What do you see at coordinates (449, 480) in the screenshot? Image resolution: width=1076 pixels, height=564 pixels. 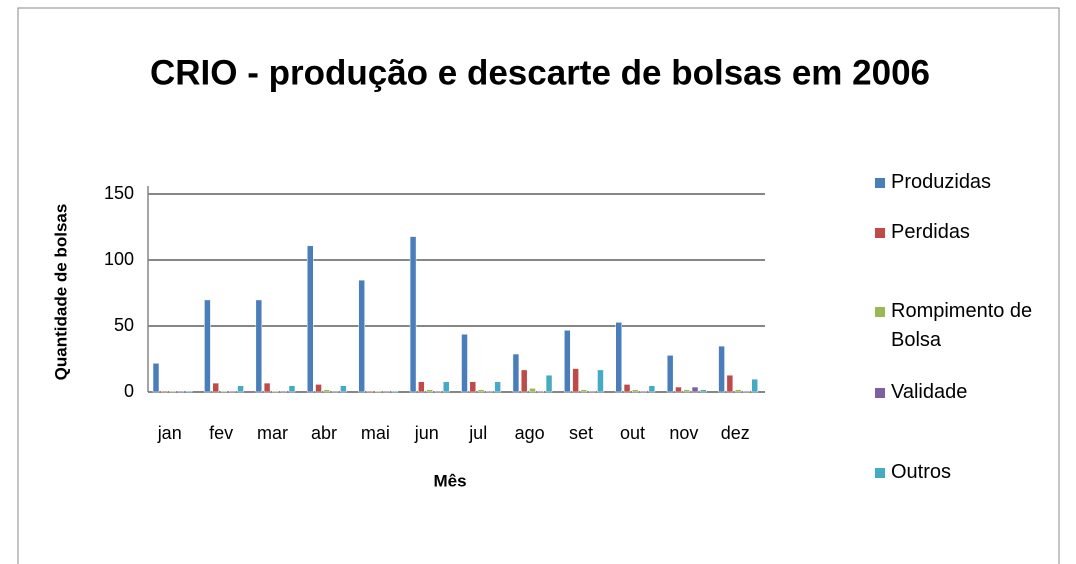 I see `x-axis-label: Mês` at bounding box center [449, 480].